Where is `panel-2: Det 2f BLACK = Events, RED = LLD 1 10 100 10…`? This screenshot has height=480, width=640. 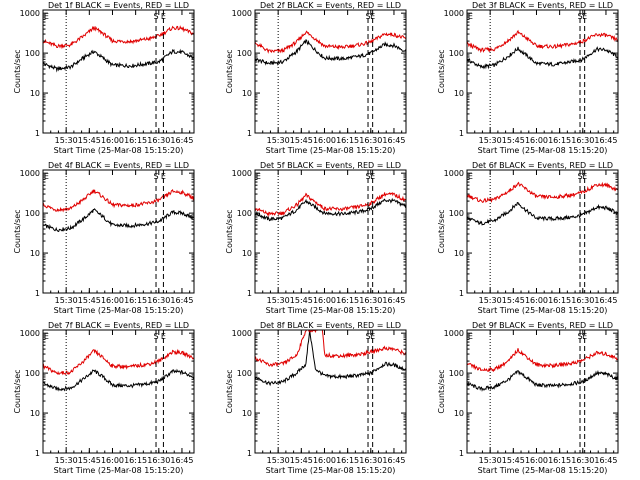
panel-2: Det 2f BLACK = Events, RED = LLD 1 10 100 10… is located at coordinates (316, 78).